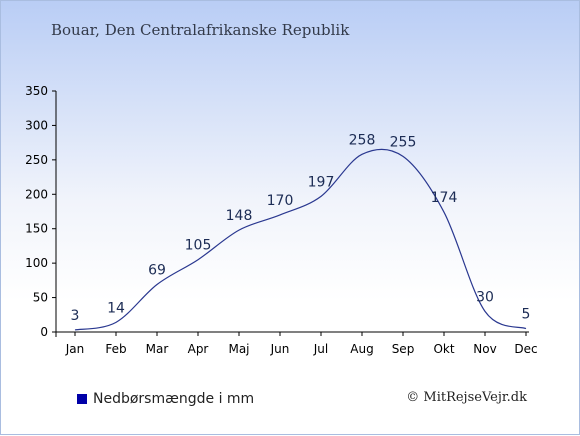  I want to click on x-tick-label: Jul, so click(320, 349).